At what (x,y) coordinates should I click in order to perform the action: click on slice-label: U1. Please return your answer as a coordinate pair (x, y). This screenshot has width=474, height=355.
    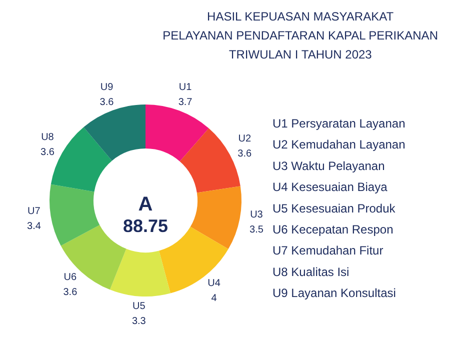
    Looking at the image, I should click on (185, 88).